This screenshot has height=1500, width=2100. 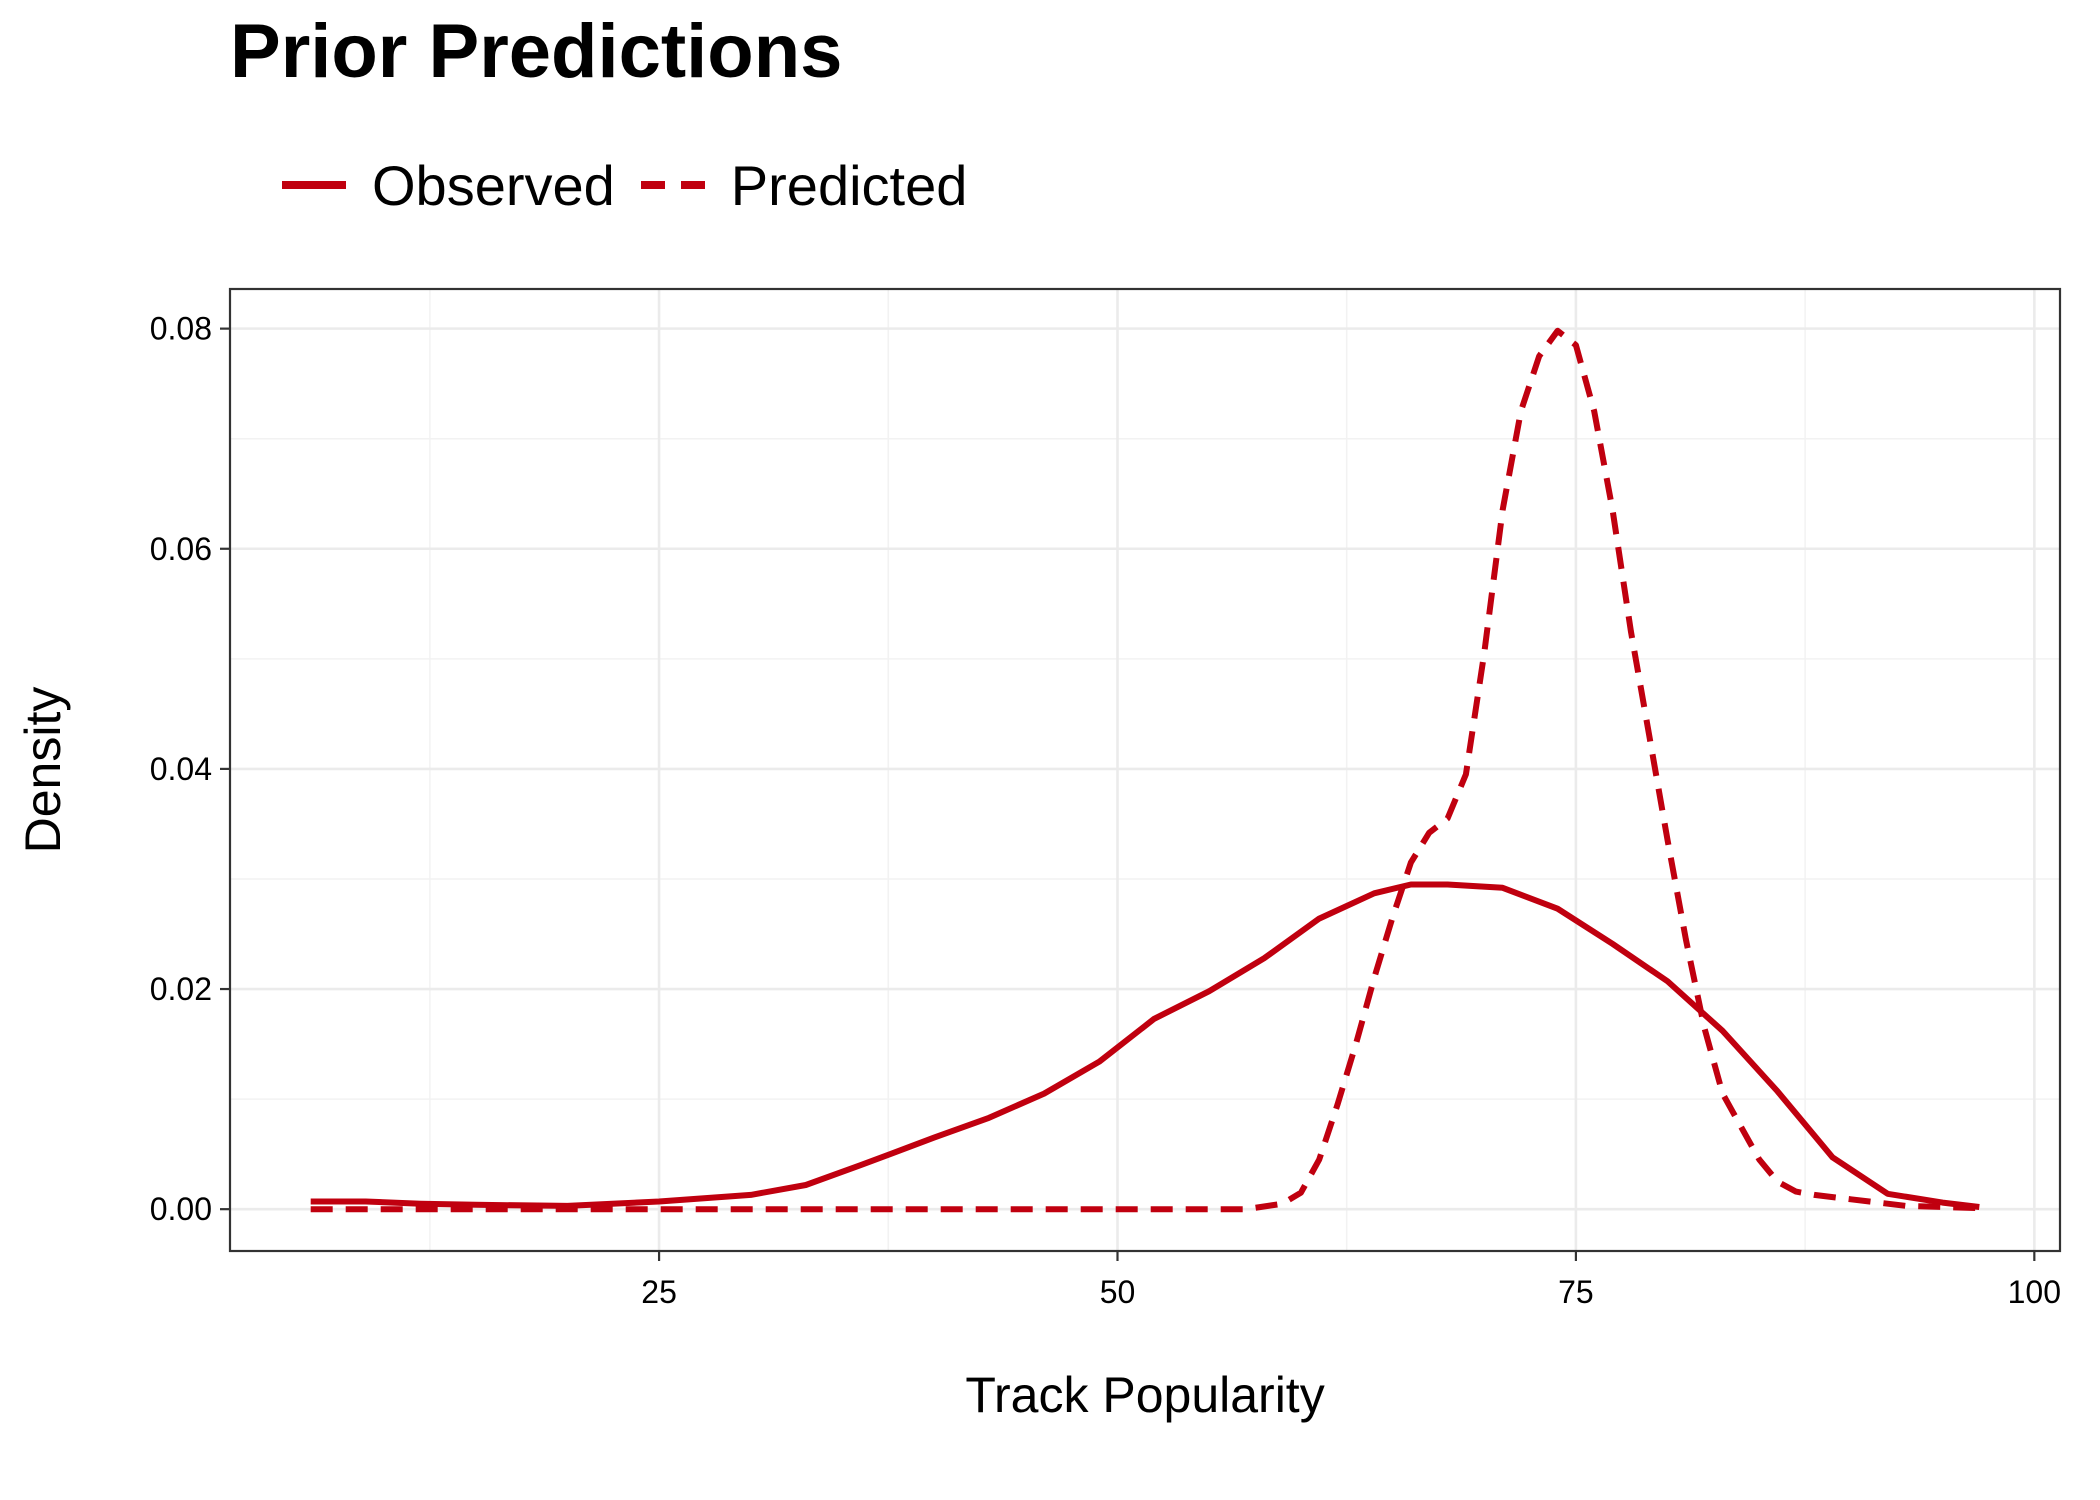 I want to click on chart-title: Prior Predictions, so click(x=536, y=51).